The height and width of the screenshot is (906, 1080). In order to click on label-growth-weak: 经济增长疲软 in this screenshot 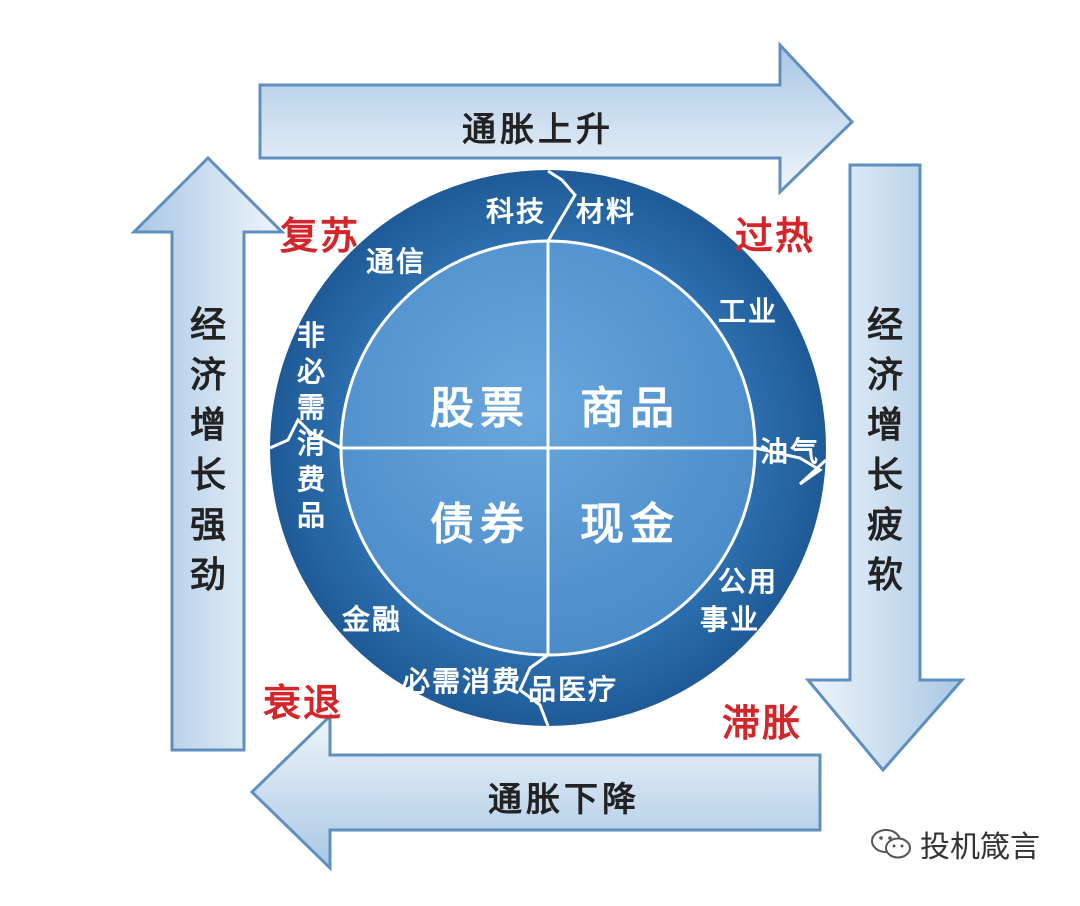, I will do `click(884, 450)`.